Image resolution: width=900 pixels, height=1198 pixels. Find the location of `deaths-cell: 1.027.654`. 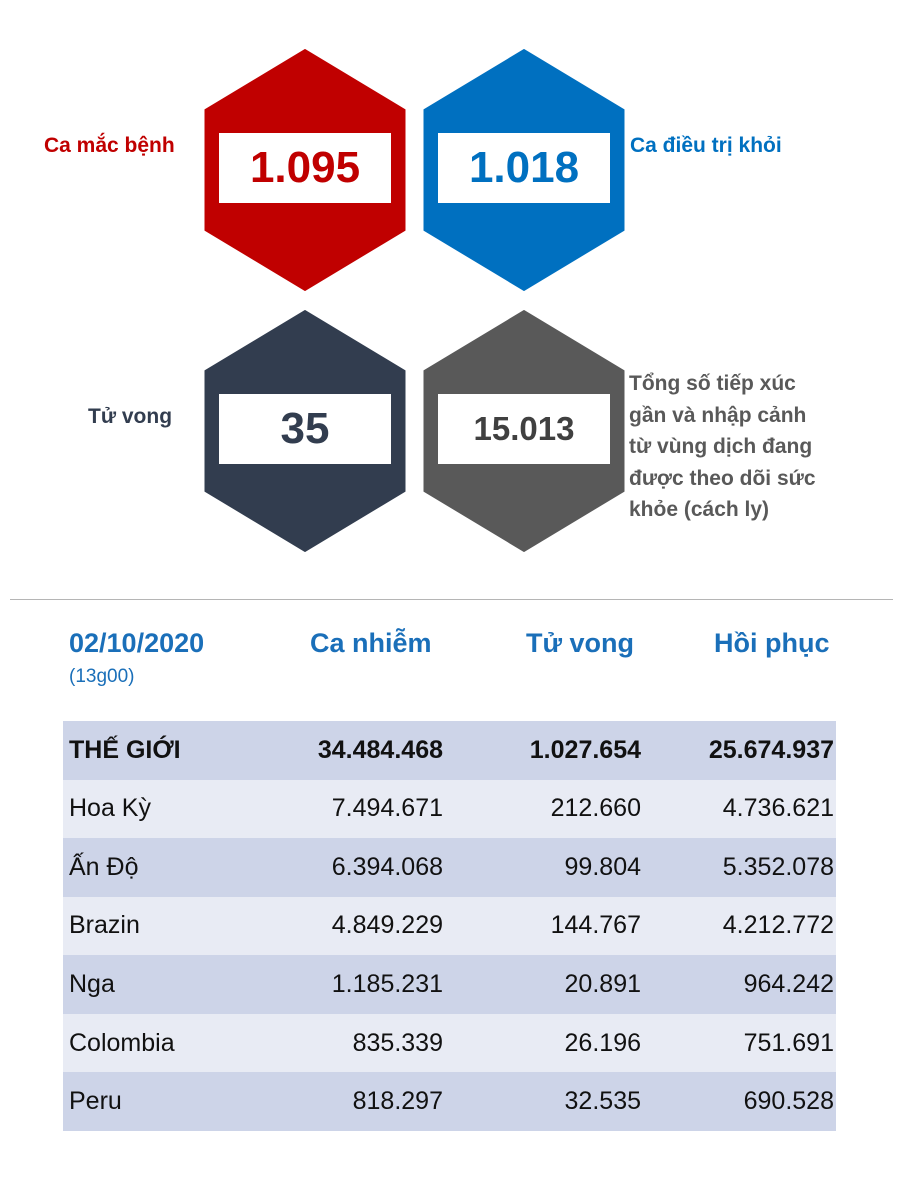

deaths-cell: 1.027.654 is located at coordinates (585, 749).